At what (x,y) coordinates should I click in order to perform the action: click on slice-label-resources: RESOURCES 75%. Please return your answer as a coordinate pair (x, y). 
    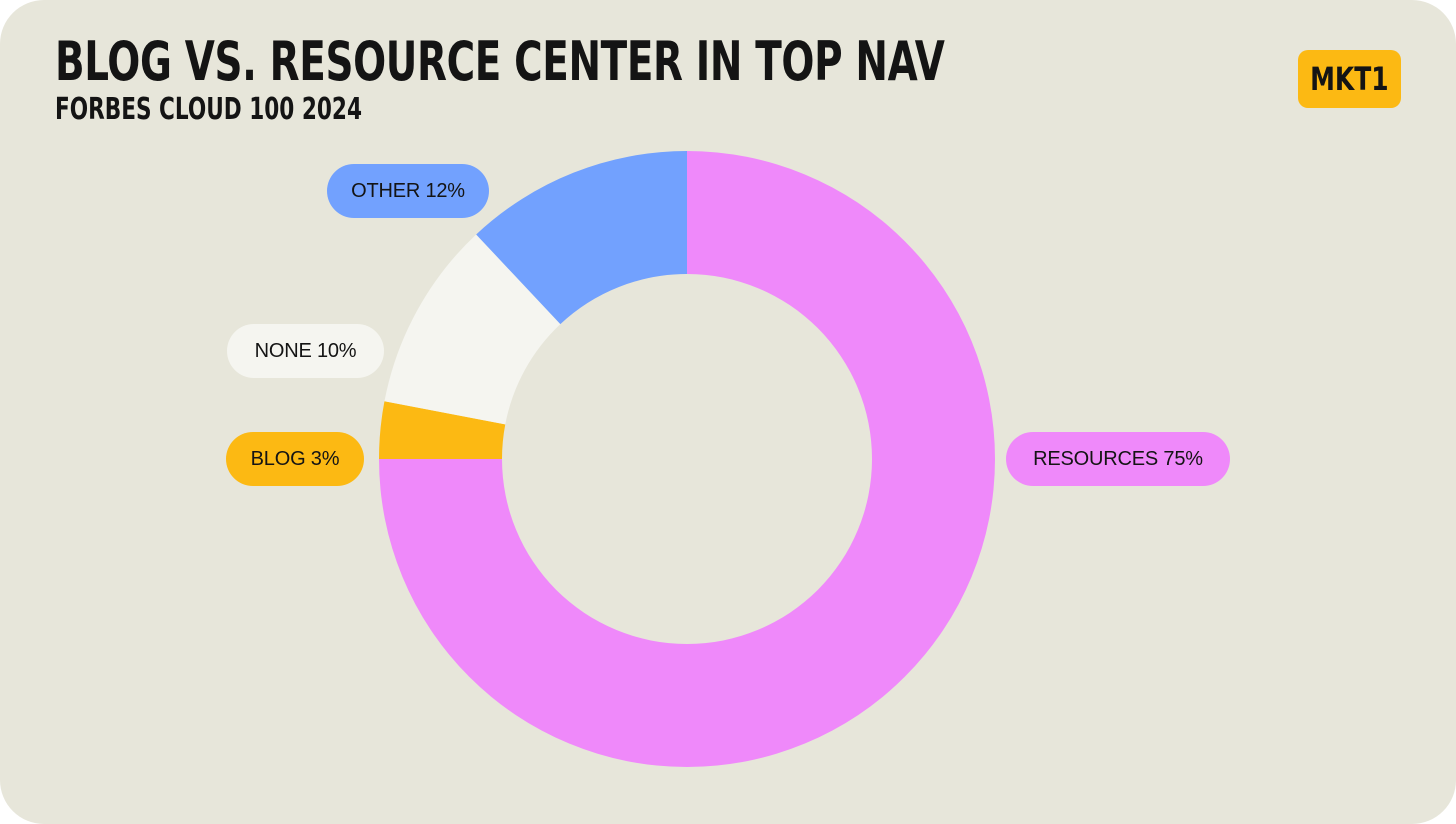
    Looking at the image, I should click on (1118, 459).